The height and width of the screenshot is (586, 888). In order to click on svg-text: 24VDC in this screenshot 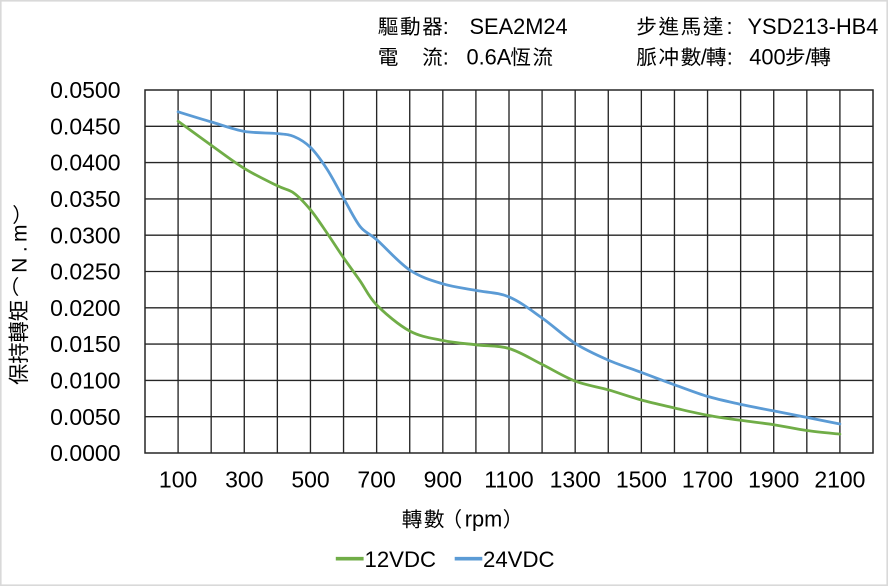, I will do `click(519, 559)`.